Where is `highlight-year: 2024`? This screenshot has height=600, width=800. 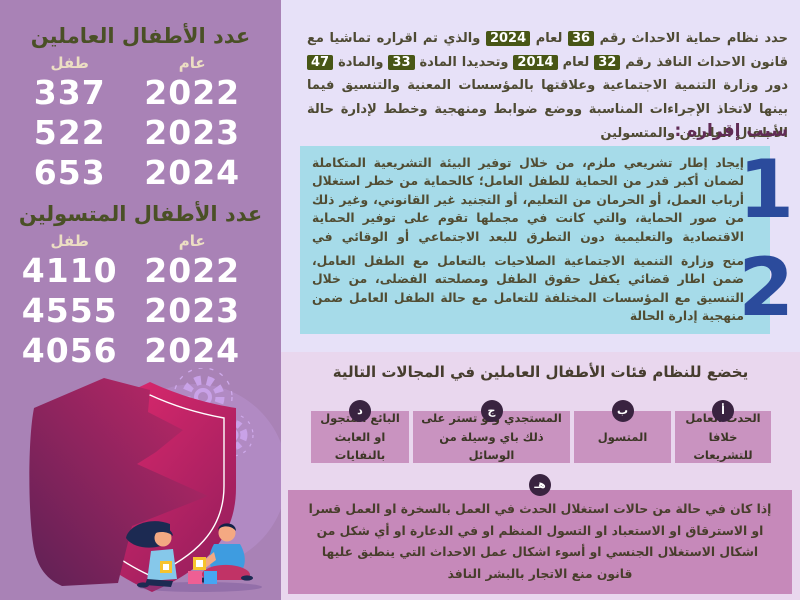
highlight-year: 2024 is located at coordinates (508, 38).